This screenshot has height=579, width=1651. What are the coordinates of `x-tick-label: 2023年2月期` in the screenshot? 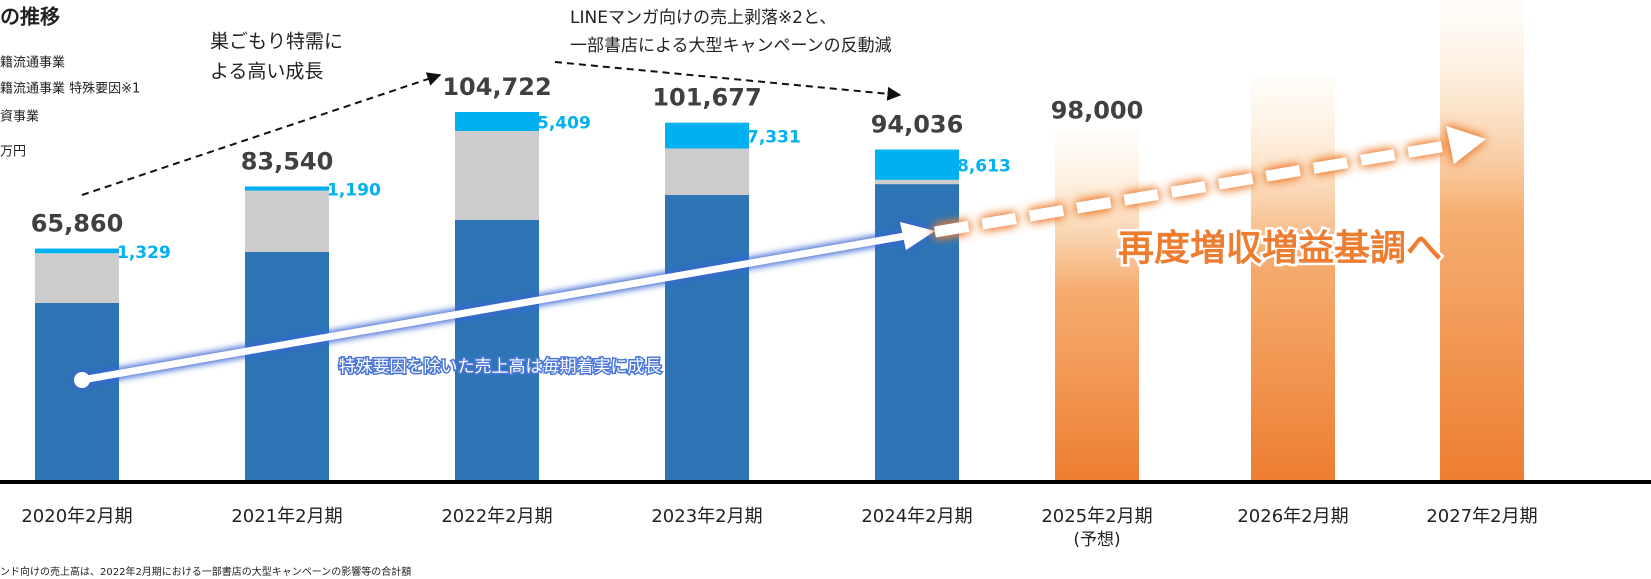 It's located at (706, 516).